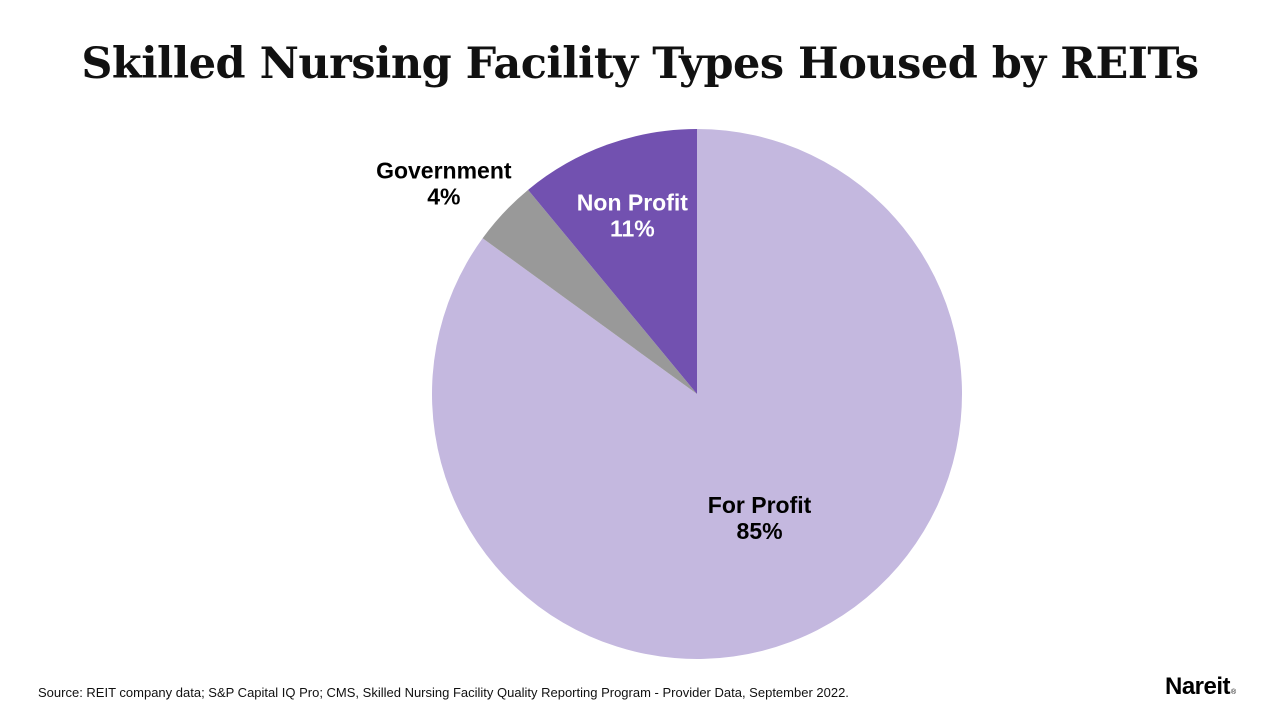  What do you see at coordinates (632, 202) in the screenshot?
I see `slice-name-non-profit: Non Profit` at bounding box center [632, 202].